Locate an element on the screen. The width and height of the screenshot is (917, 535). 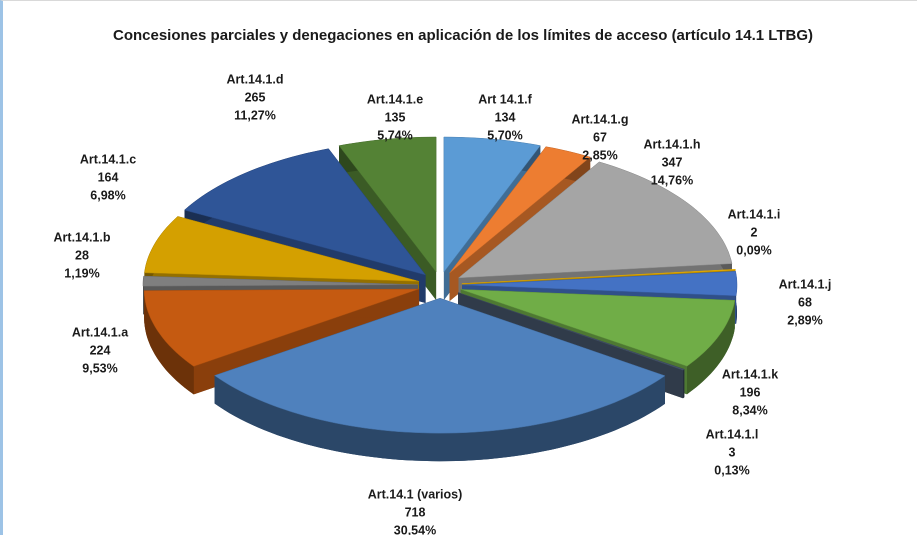
slice-label-percent: 6,98% is located at coordinates (107, 195).